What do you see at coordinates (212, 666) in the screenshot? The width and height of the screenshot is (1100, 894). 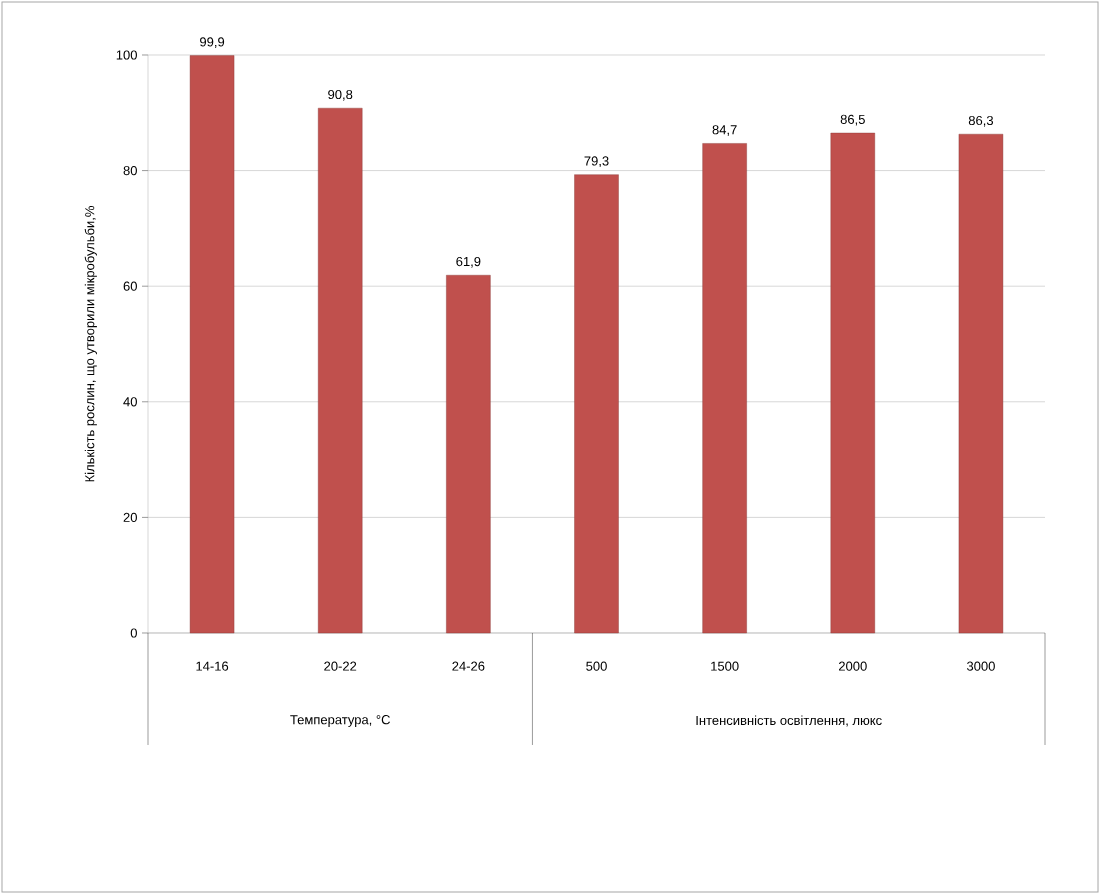 I see `x-tick-label: 14-16` at bounding box center [212, 666].